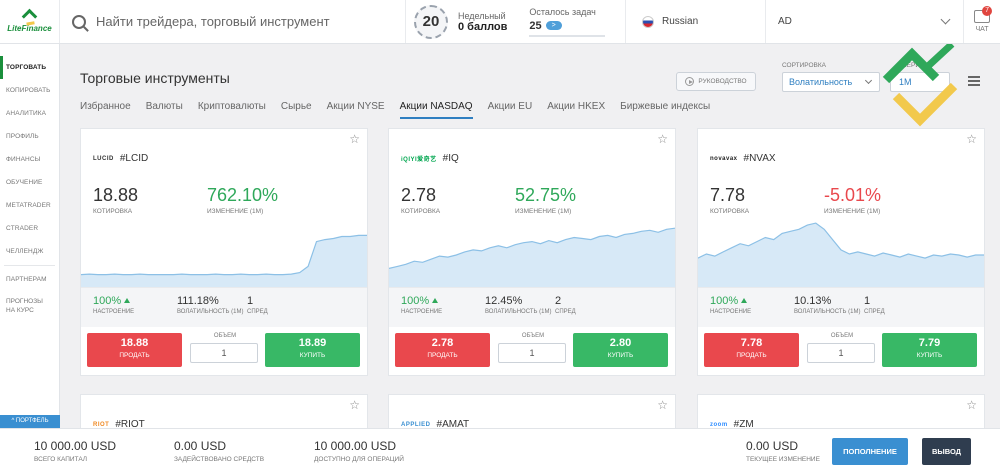 Image resolution: width=1000 pixels, height=472 pixels. Describe the element at coordinates (22, 136) in the screenshot. I see `sidebar-item-profile: ПРОФИЛЬ` at that location.